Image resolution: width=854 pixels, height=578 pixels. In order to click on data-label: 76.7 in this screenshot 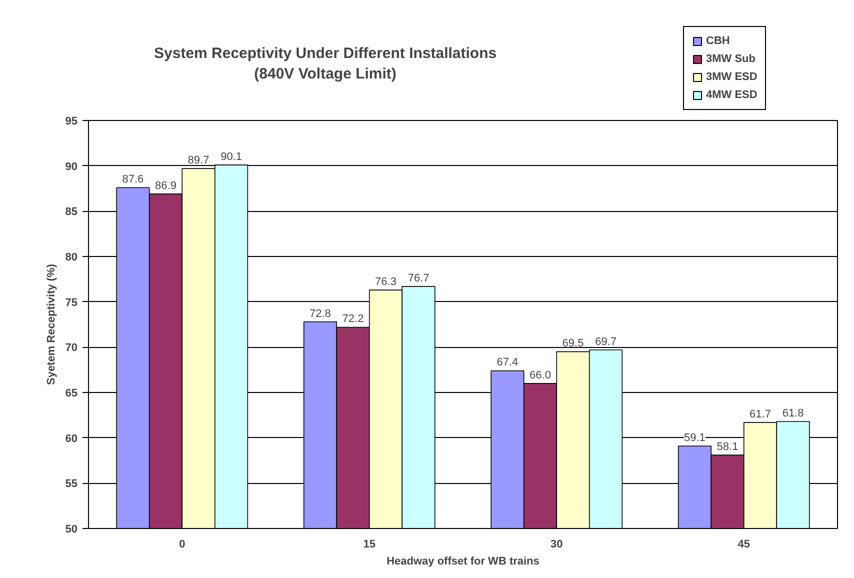, I will do `click(419, 278)`.